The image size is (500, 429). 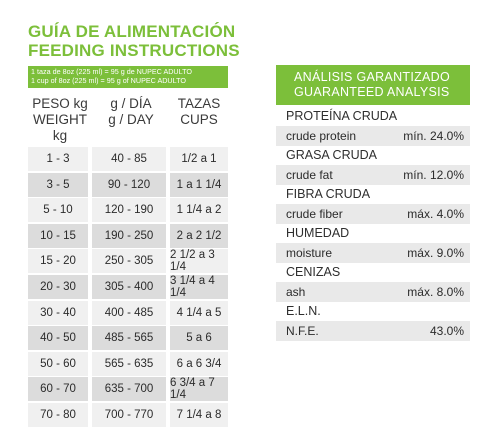 What do you see at coordinates (58, 210) in the screenshot?
I see `cell-weight: 5 - 10` at bounding box center [58, 210].